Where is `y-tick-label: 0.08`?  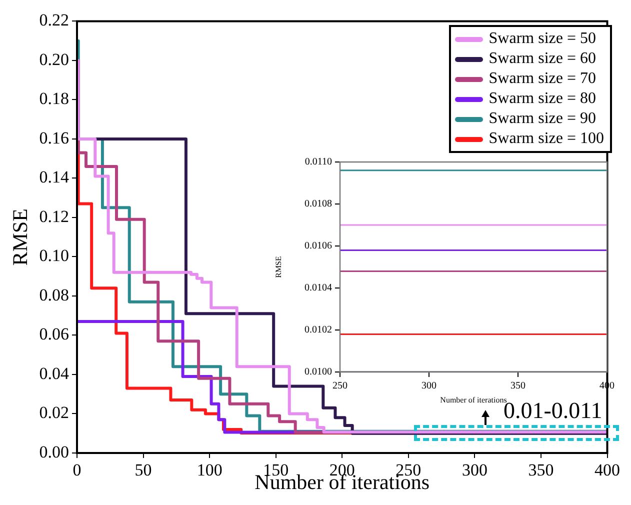
y-tick-label: 0.08 is located at coordinates (54, 294).